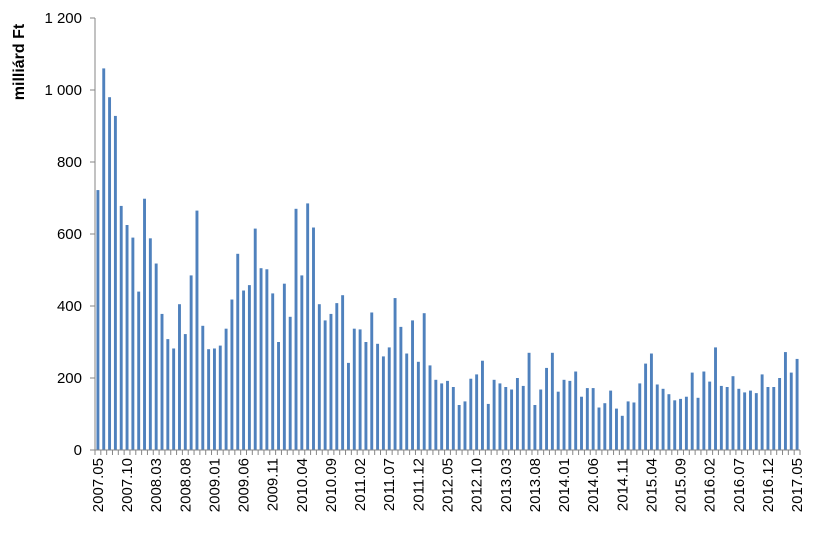  I want to click on x-tick-label: 2009.01, so click(214, 485).